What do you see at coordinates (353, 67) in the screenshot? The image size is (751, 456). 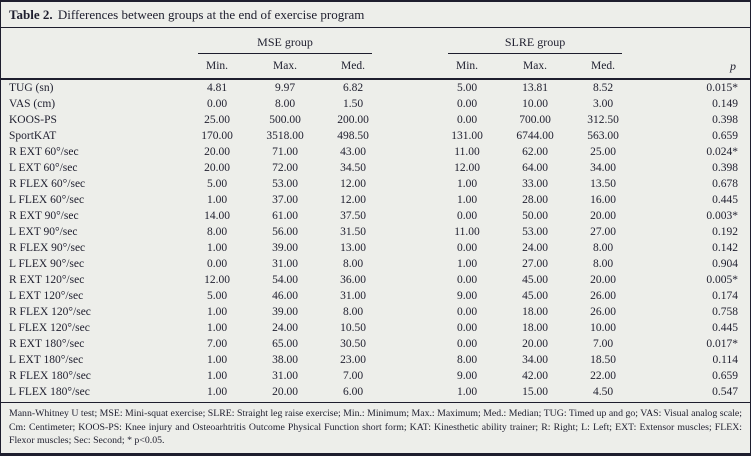 I see `col-header-mse-med: Med.` at bounding box center [353, 67].